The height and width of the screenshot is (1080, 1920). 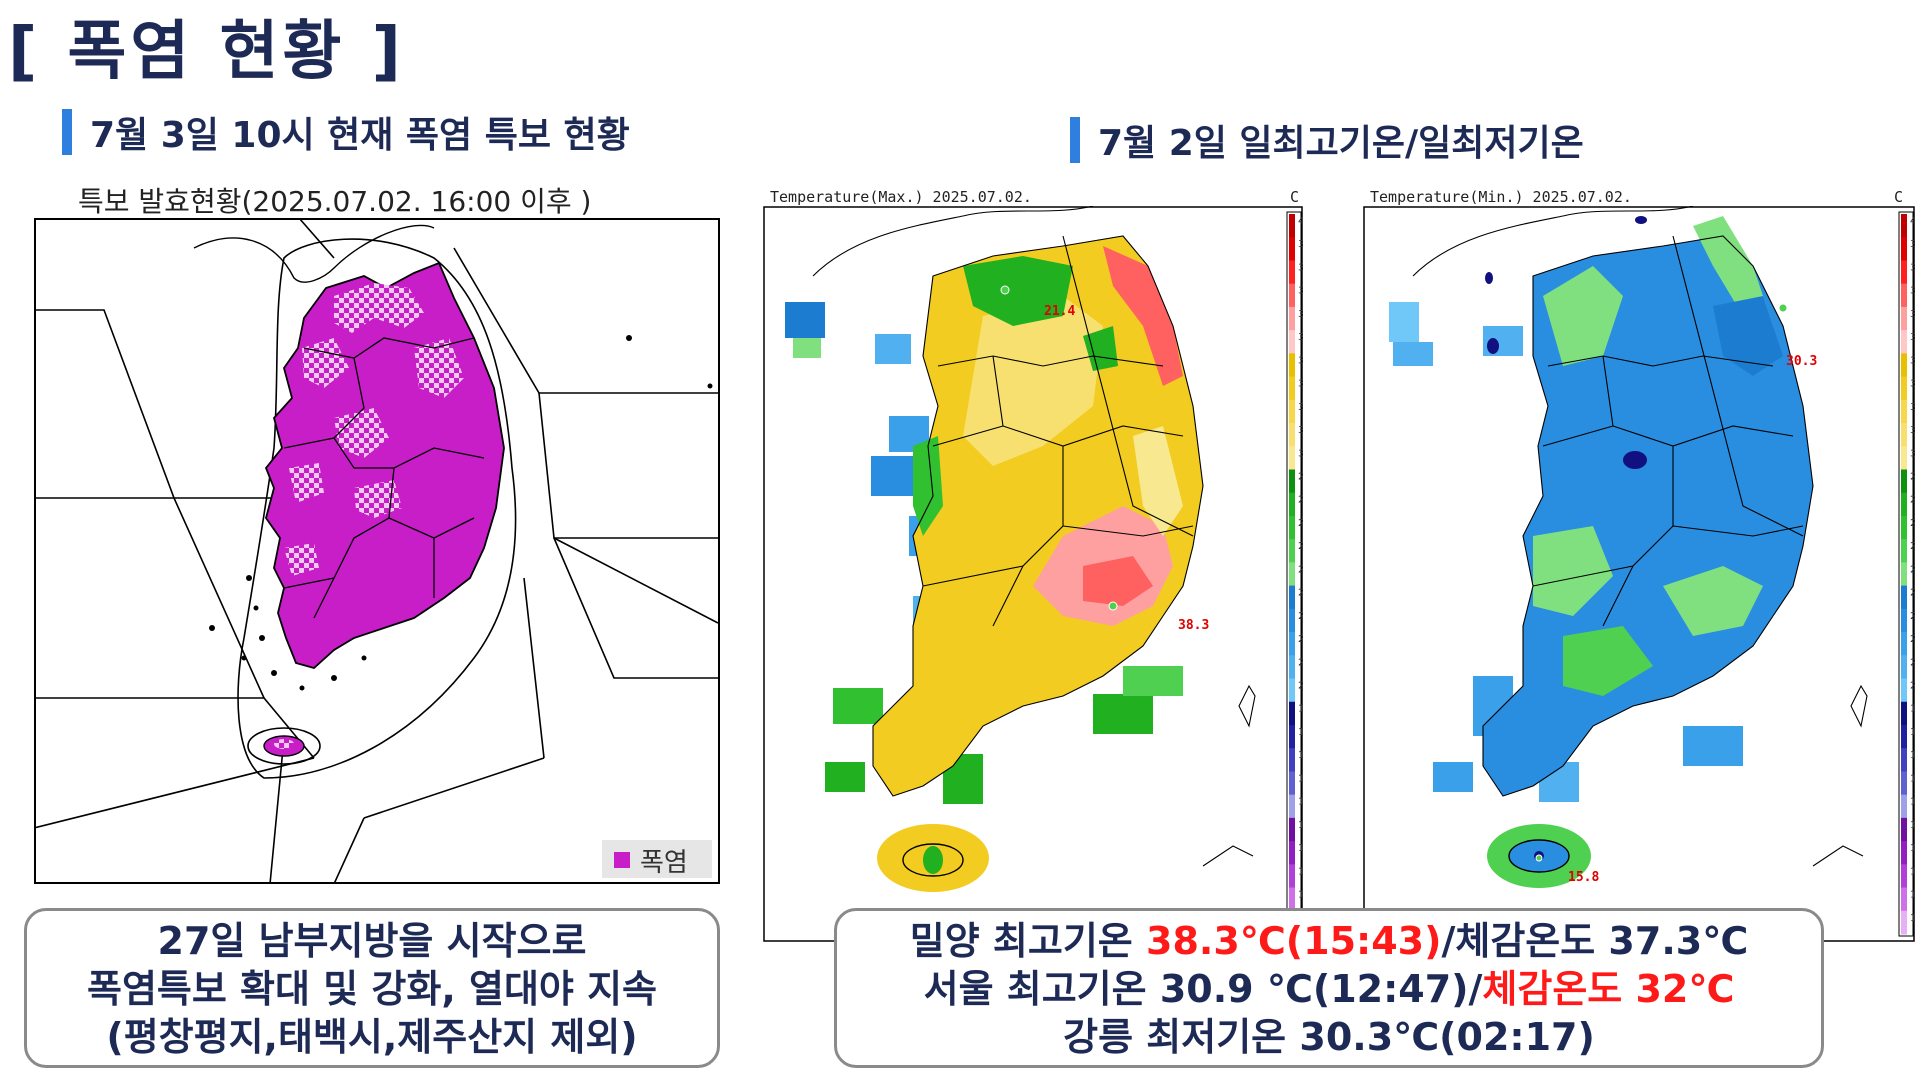 I want to click on colorbar-tick-label: 16, so click(x=1300, y=778).